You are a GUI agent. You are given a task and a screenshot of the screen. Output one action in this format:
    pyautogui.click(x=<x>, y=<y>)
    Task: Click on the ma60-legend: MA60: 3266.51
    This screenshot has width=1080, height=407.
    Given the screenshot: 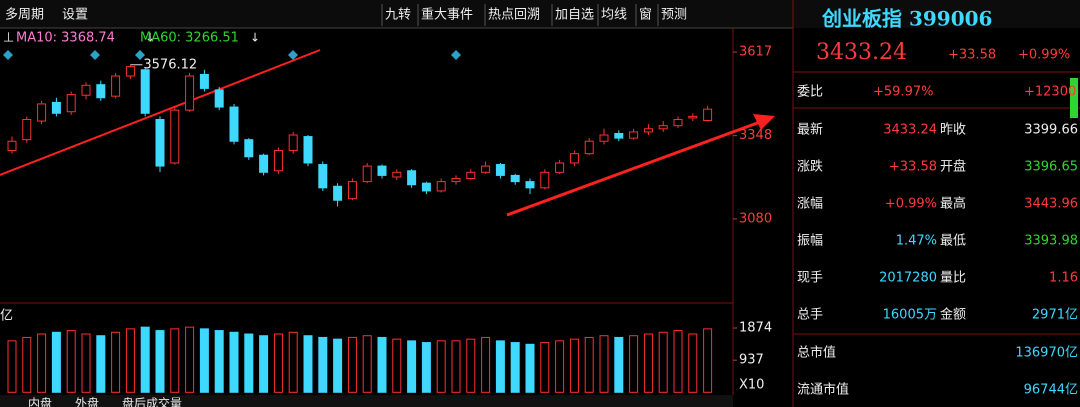 What is the action you would take?
    pyautogui.click(x=189, y=38)
    